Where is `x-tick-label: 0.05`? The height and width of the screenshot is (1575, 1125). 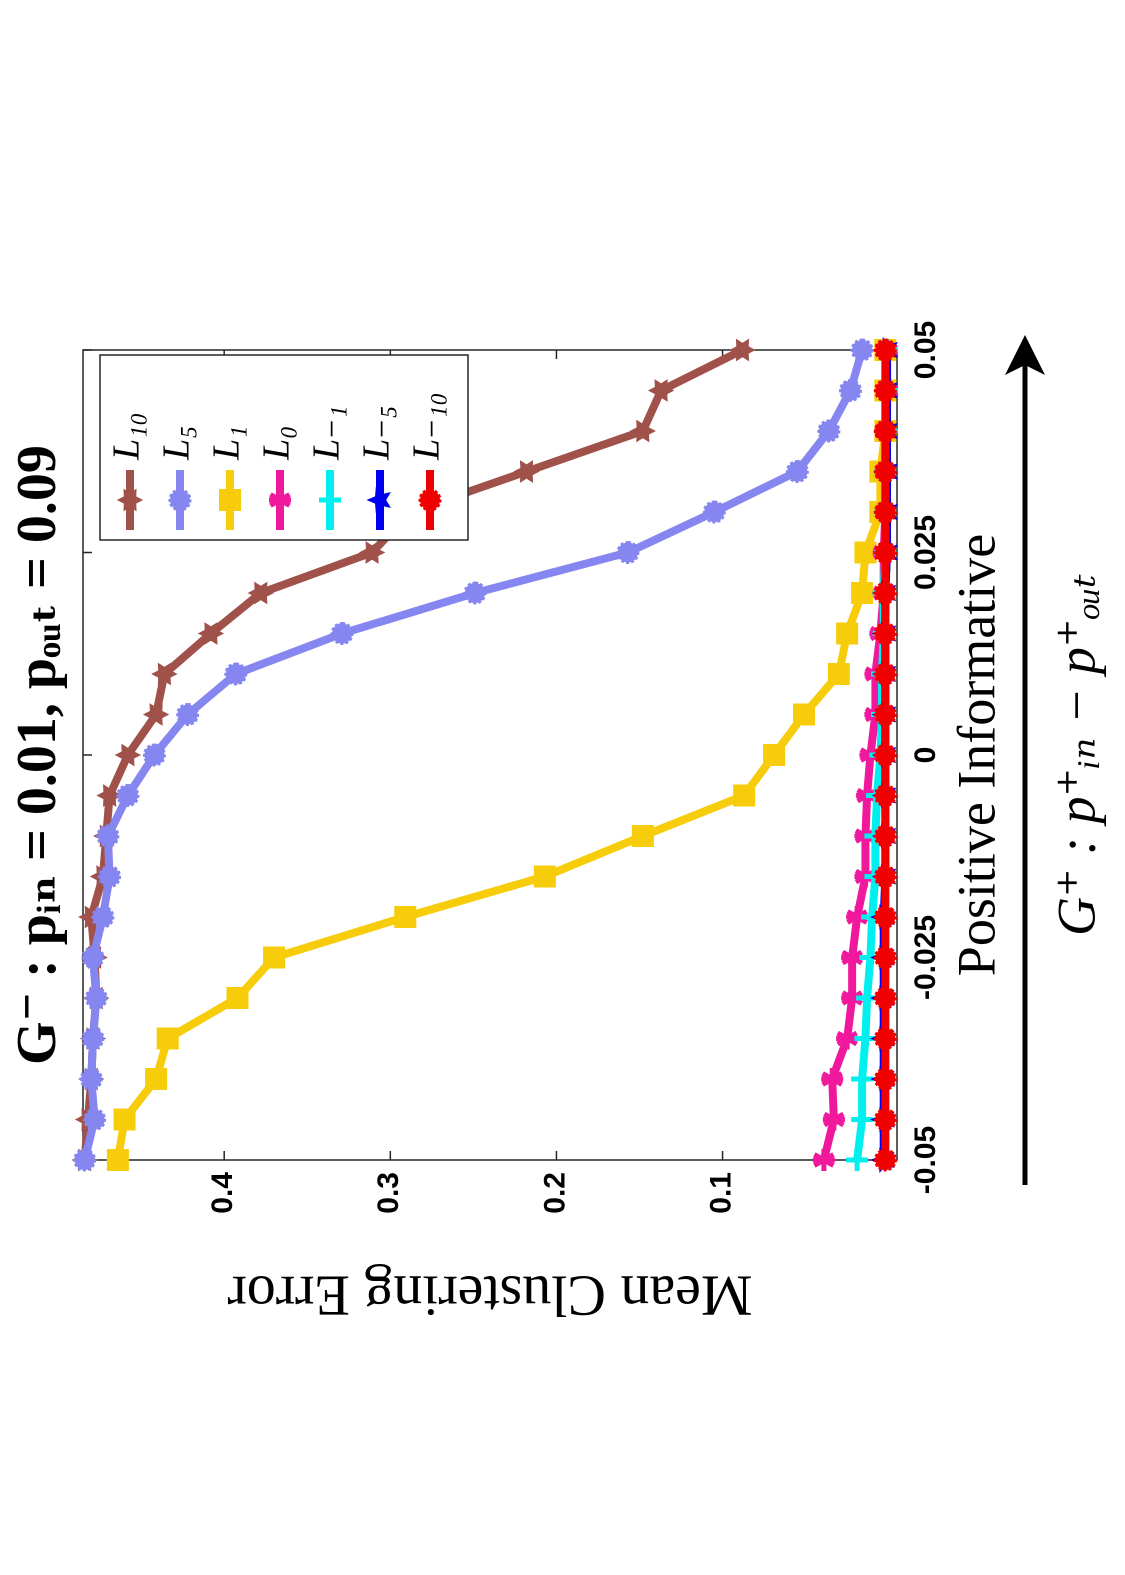 x-tick-label: 0.05 is located at coordinates (925, 350).